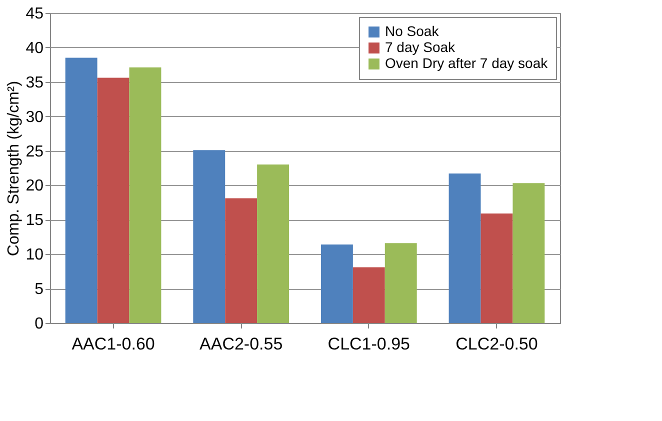  What do you see at coordinates (369, 344) in the screenshot?
I see `x-tick-label: CLC1-0.95` at bounding box center [369, 344].